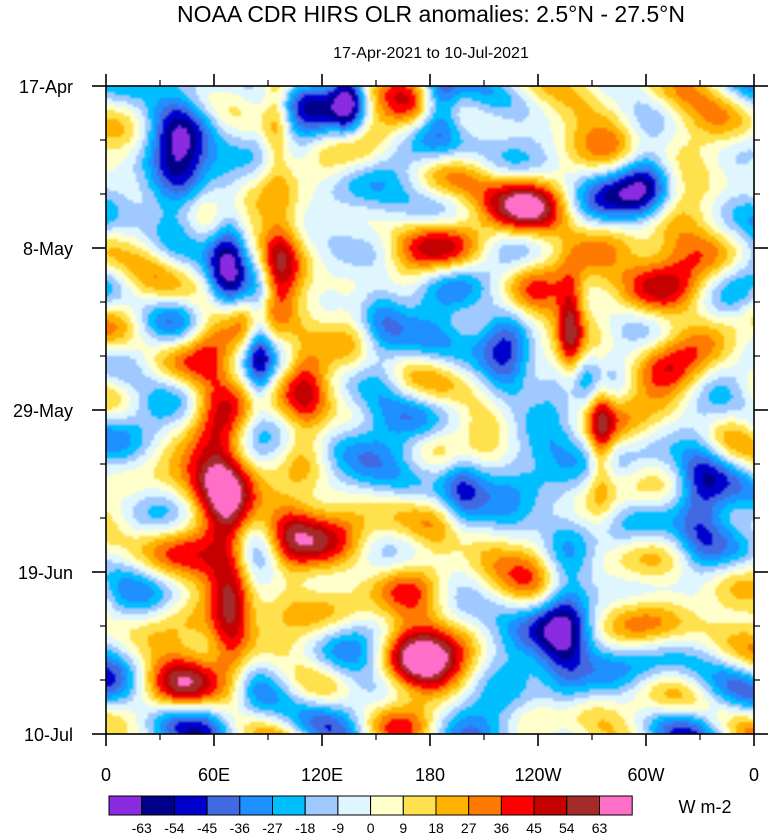 This screenshot has height=834, width=774. What do you see at coordinates (322, 775) in the screenshot?
I see `x-tick-label: 120E` at bounding box center [322, 775].